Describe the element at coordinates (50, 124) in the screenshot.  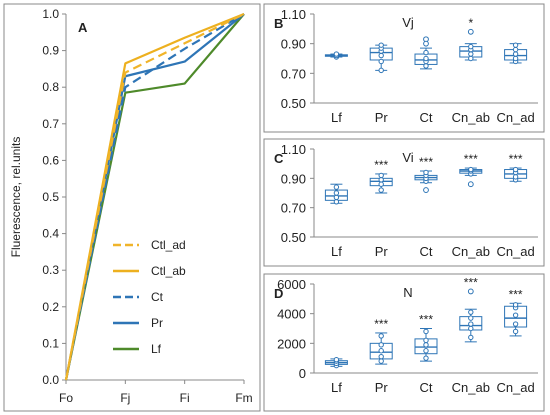
I see `panel-a-y-tick-label: 0.7` at that location.